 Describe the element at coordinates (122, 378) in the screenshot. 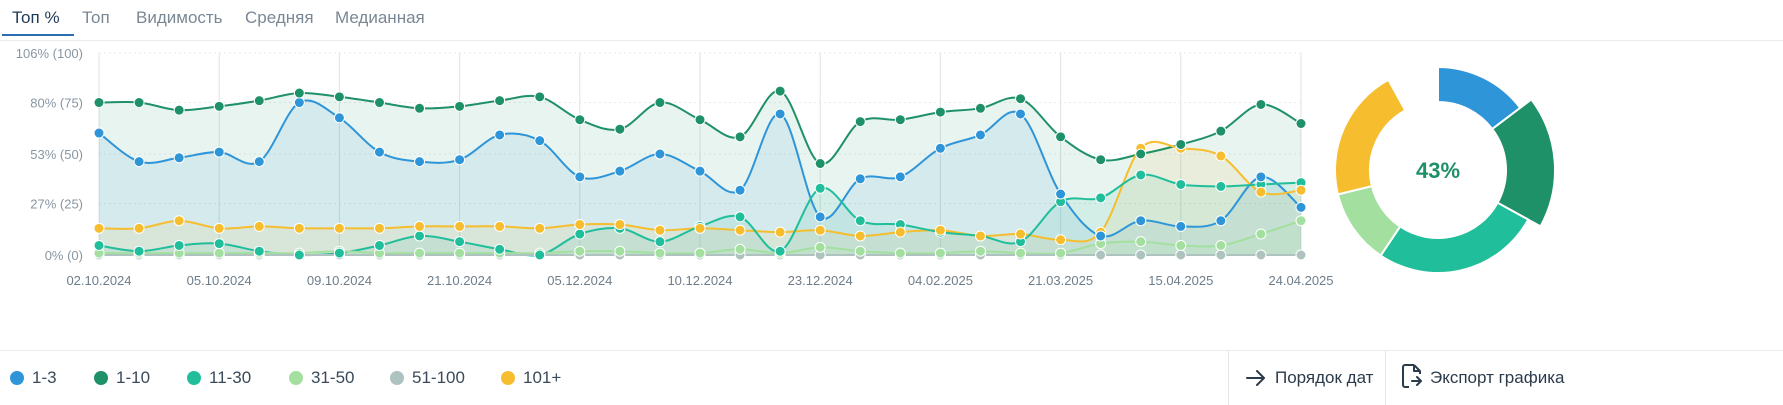

I see `legend-item-1-10: 1-10` at that location.